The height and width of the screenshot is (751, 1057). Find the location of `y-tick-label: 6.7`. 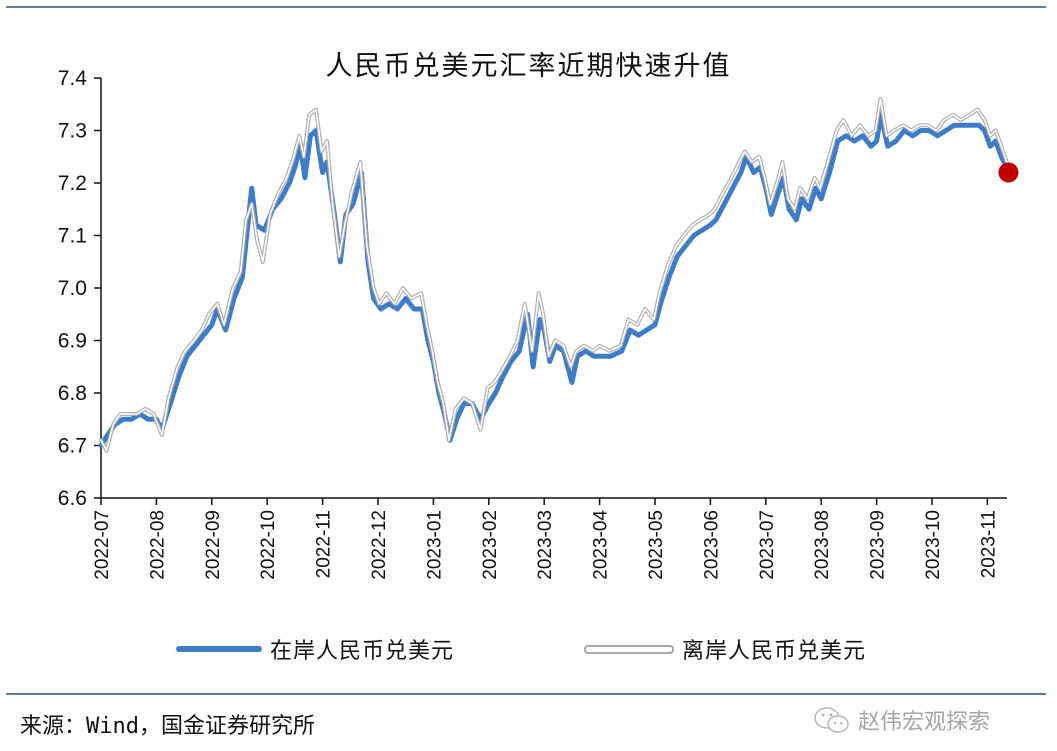

y-tick-label: 6.7 is located at coordinates (72, 446).